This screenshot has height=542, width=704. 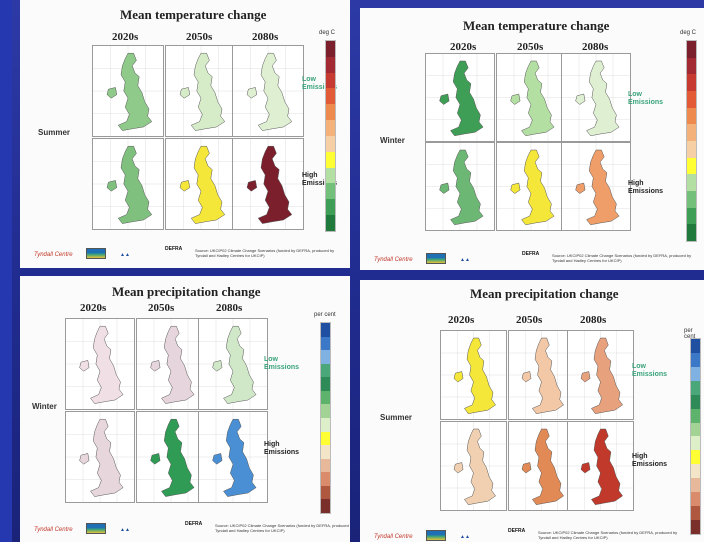 I want to click on panel-title: Mean temperature change, so click(x=193, y=14).